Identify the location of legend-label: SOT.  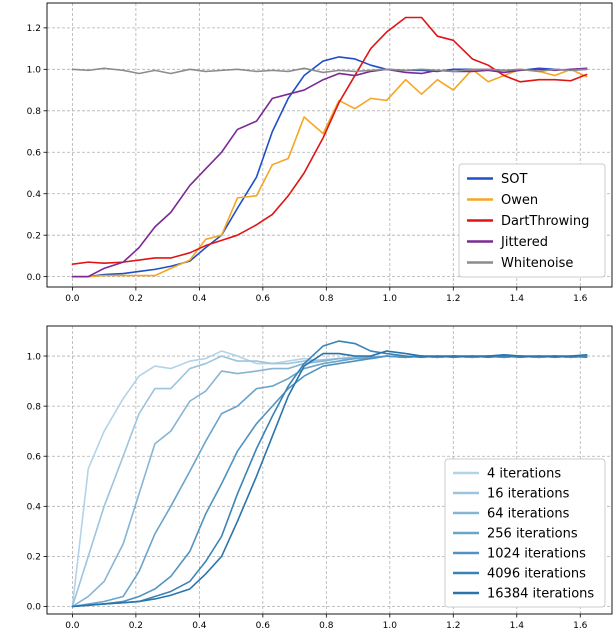
(514, 179).